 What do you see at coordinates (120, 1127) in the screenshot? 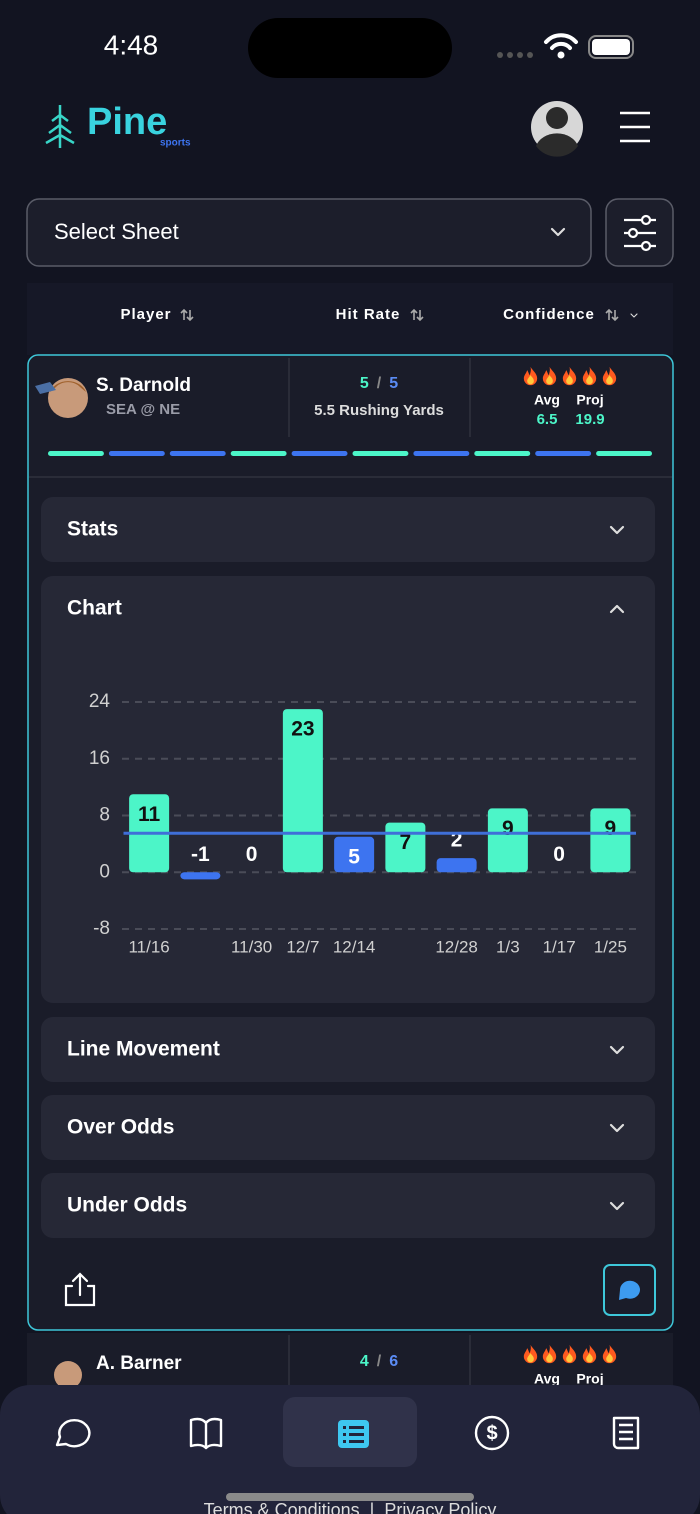
I see `section-title: Over Odds` at bounding box center [120, 1127].